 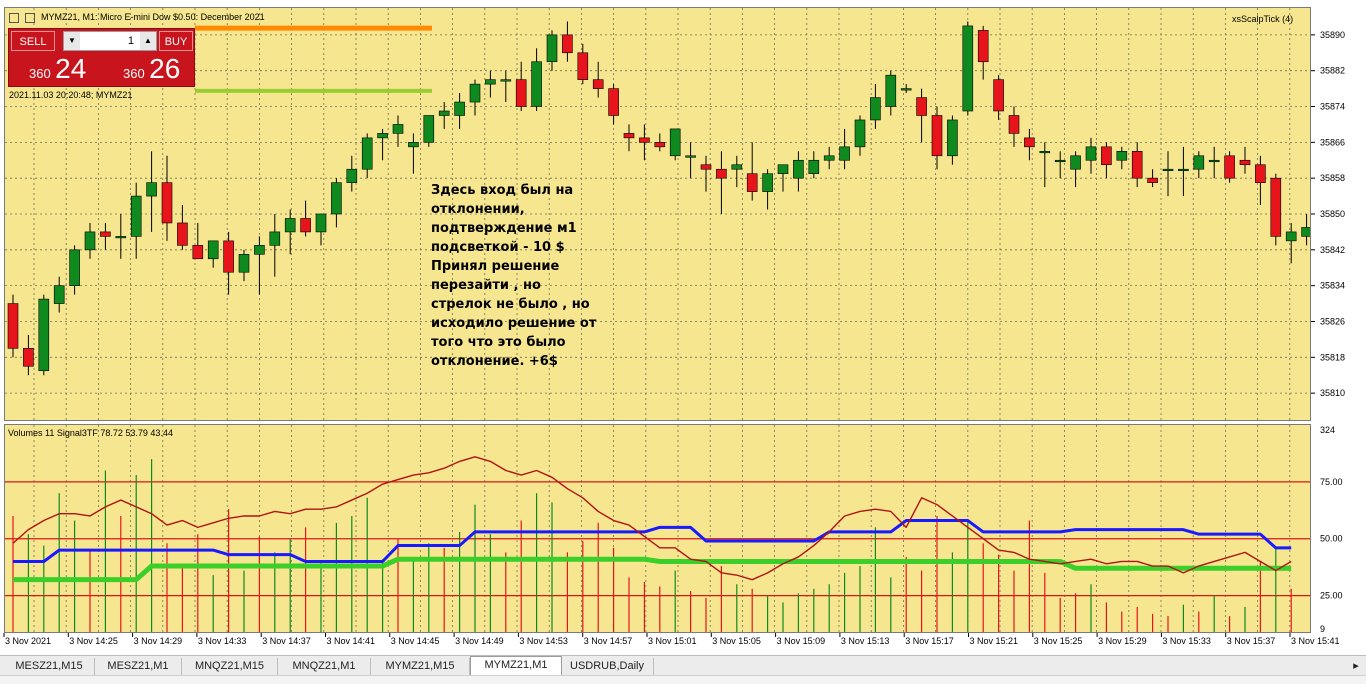 What do you see at coordinates (134, 73) in the screenshot?
I see `buy-price-prefix: 360` at bounding box center [134, 73].